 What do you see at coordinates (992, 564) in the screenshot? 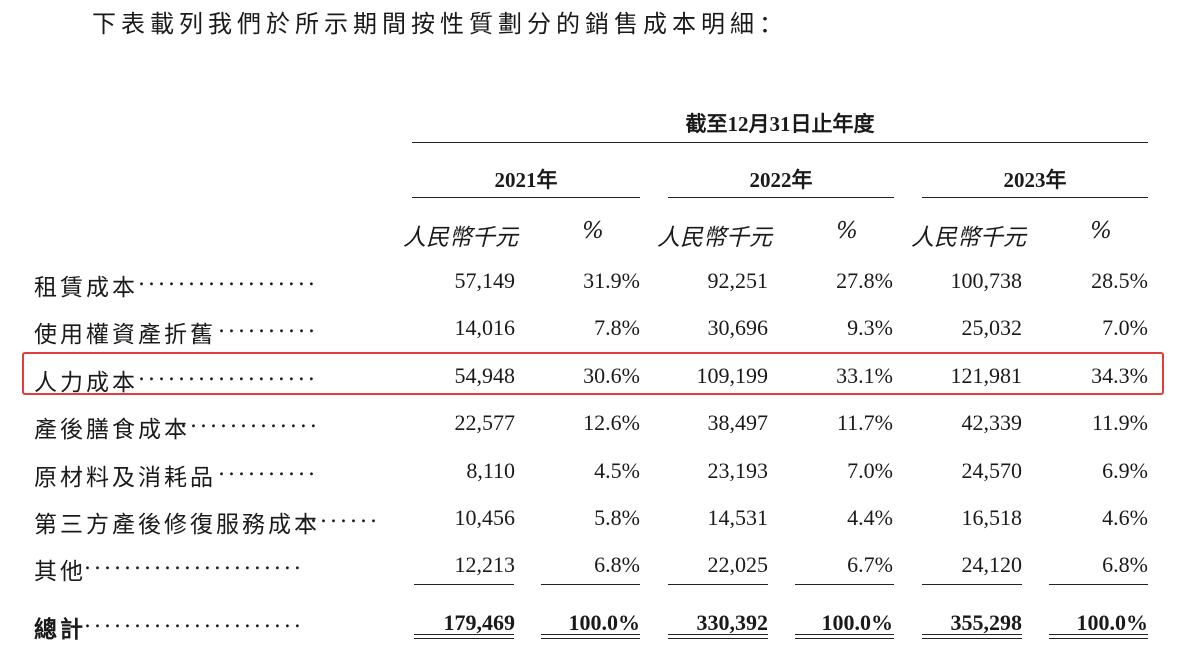
I see `cell-amount-2023: 24,120` at bounding box center [992, 564].